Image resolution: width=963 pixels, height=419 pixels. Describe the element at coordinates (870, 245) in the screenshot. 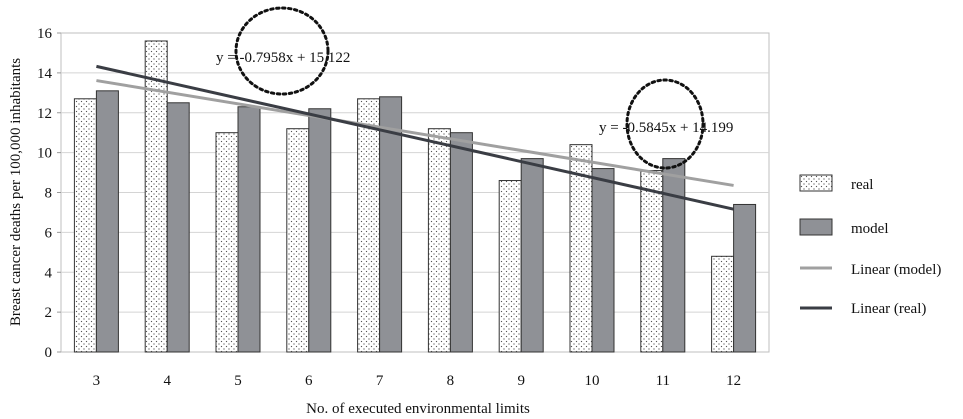

I see `legend: real model Linear (model) Linear (real)` at that location.